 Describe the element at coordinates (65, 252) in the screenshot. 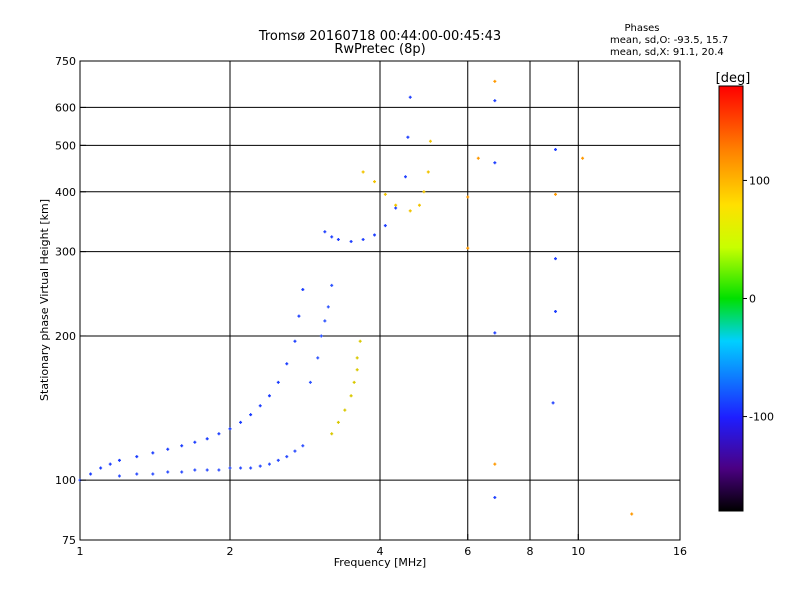

I see `y-tick-label: 300` at that location.